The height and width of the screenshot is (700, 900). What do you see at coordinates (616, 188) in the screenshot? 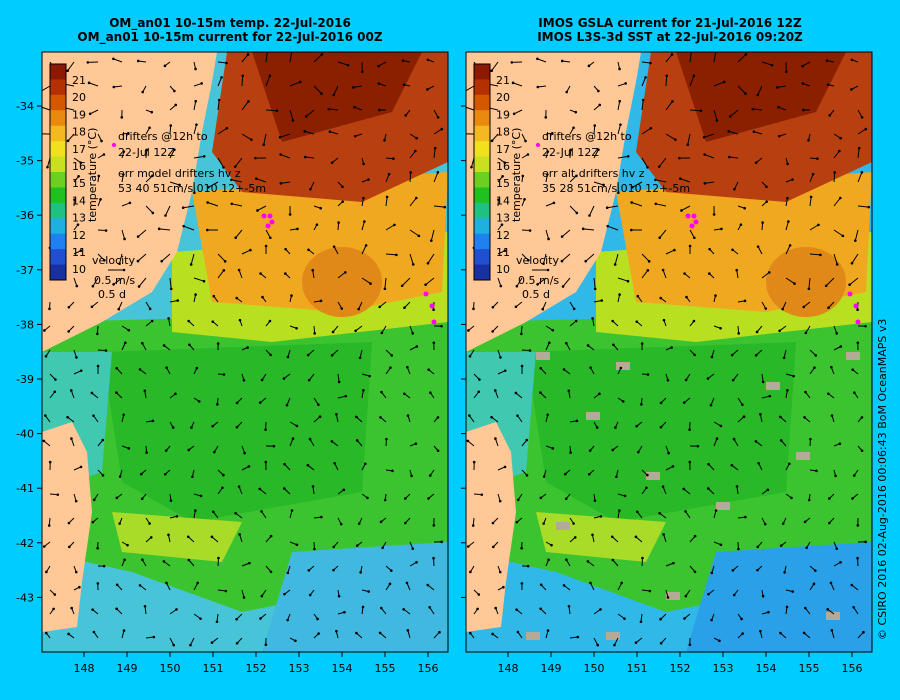
I see `map-annotation: 35 28 51cm/s 010 12+-5m` at bounding box center [616, 188].